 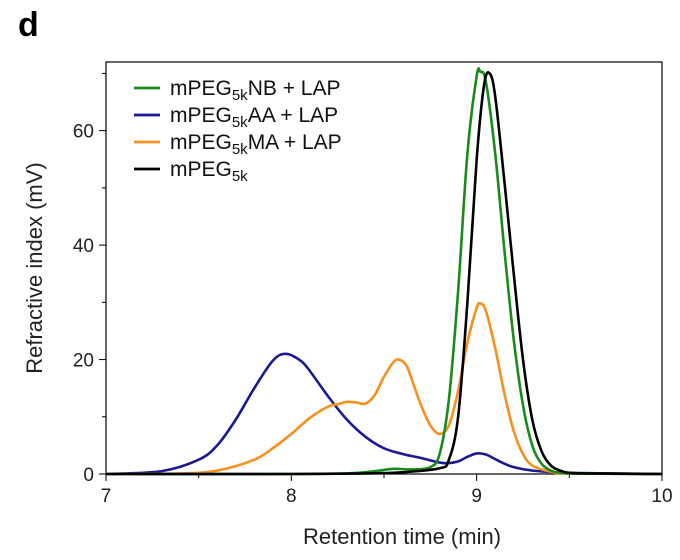 I want to click on x-tick-label: 10, so click(x=661, y=496).